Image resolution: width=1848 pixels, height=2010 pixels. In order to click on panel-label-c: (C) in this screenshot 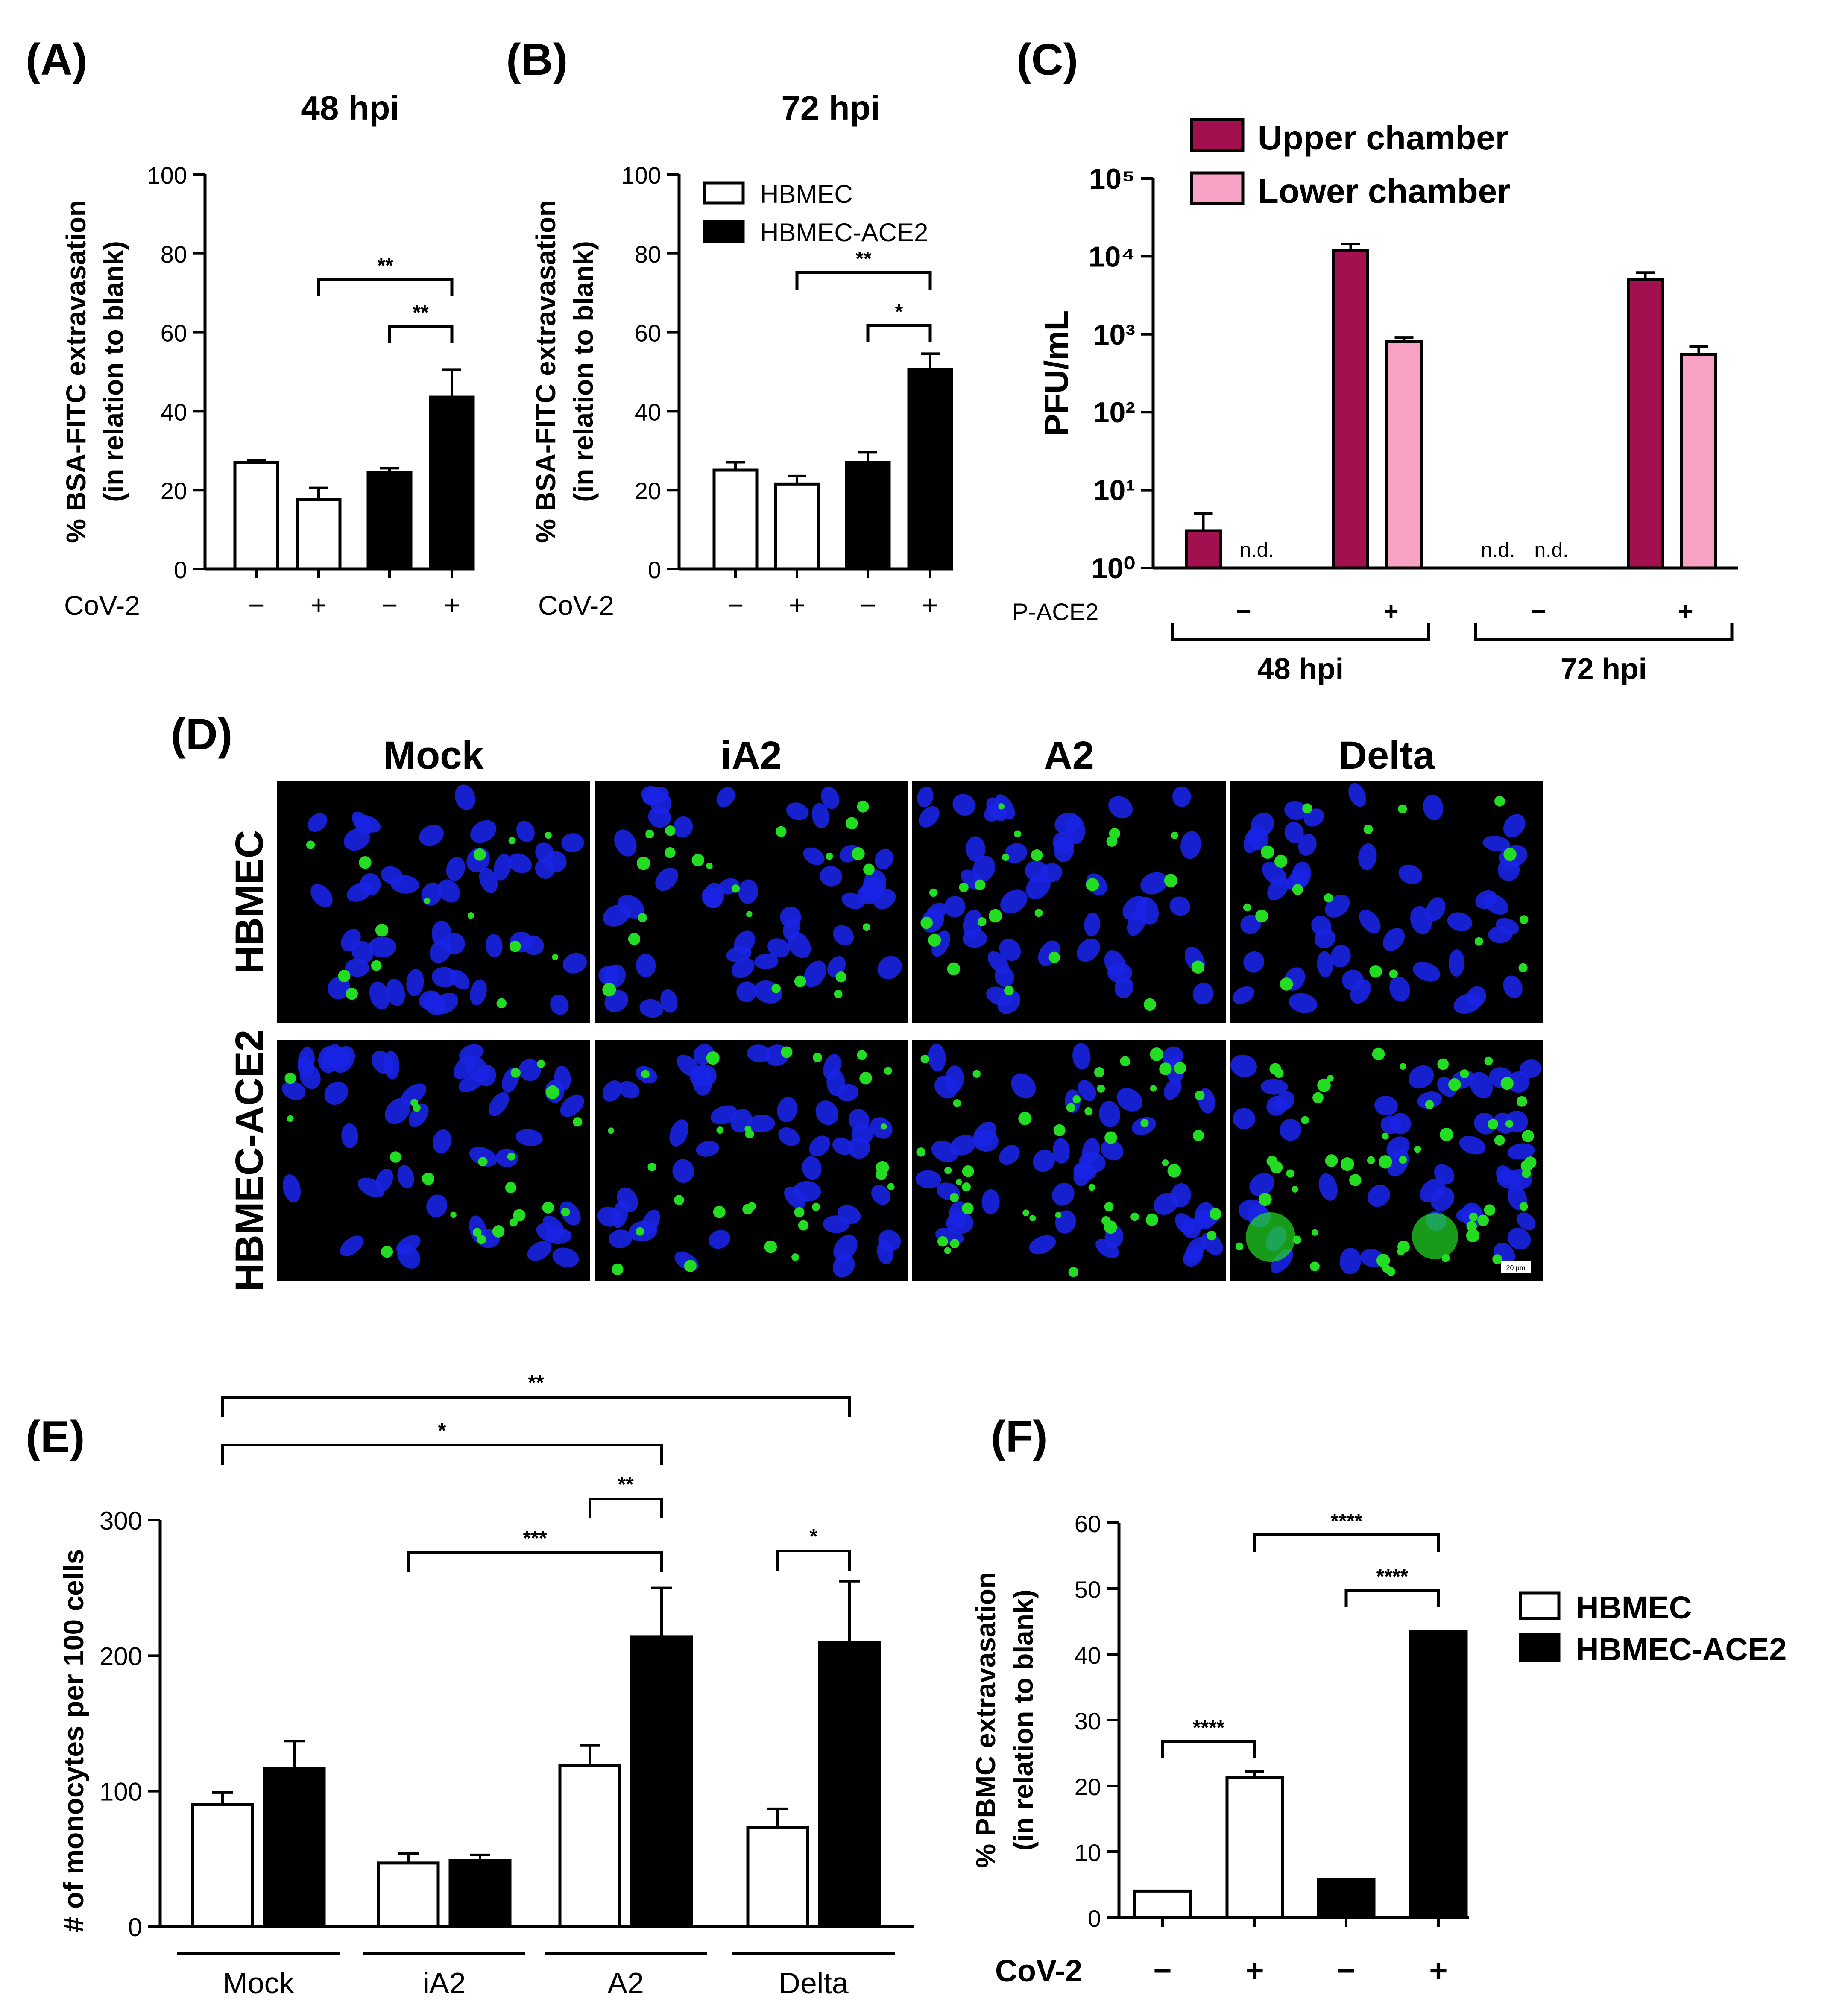, I will do `click(1047, 60)`.